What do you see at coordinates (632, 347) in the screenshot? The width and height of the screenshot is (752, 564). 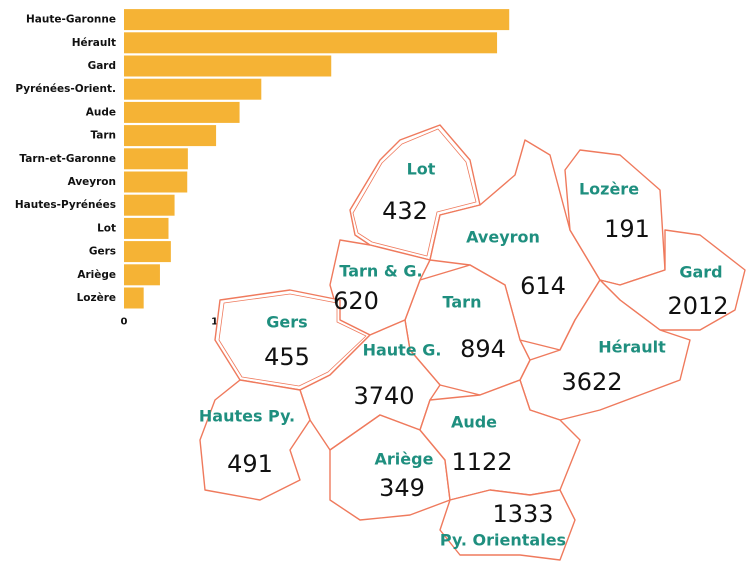 I see `map-label: Hérault` at bounding box center [632, 347].